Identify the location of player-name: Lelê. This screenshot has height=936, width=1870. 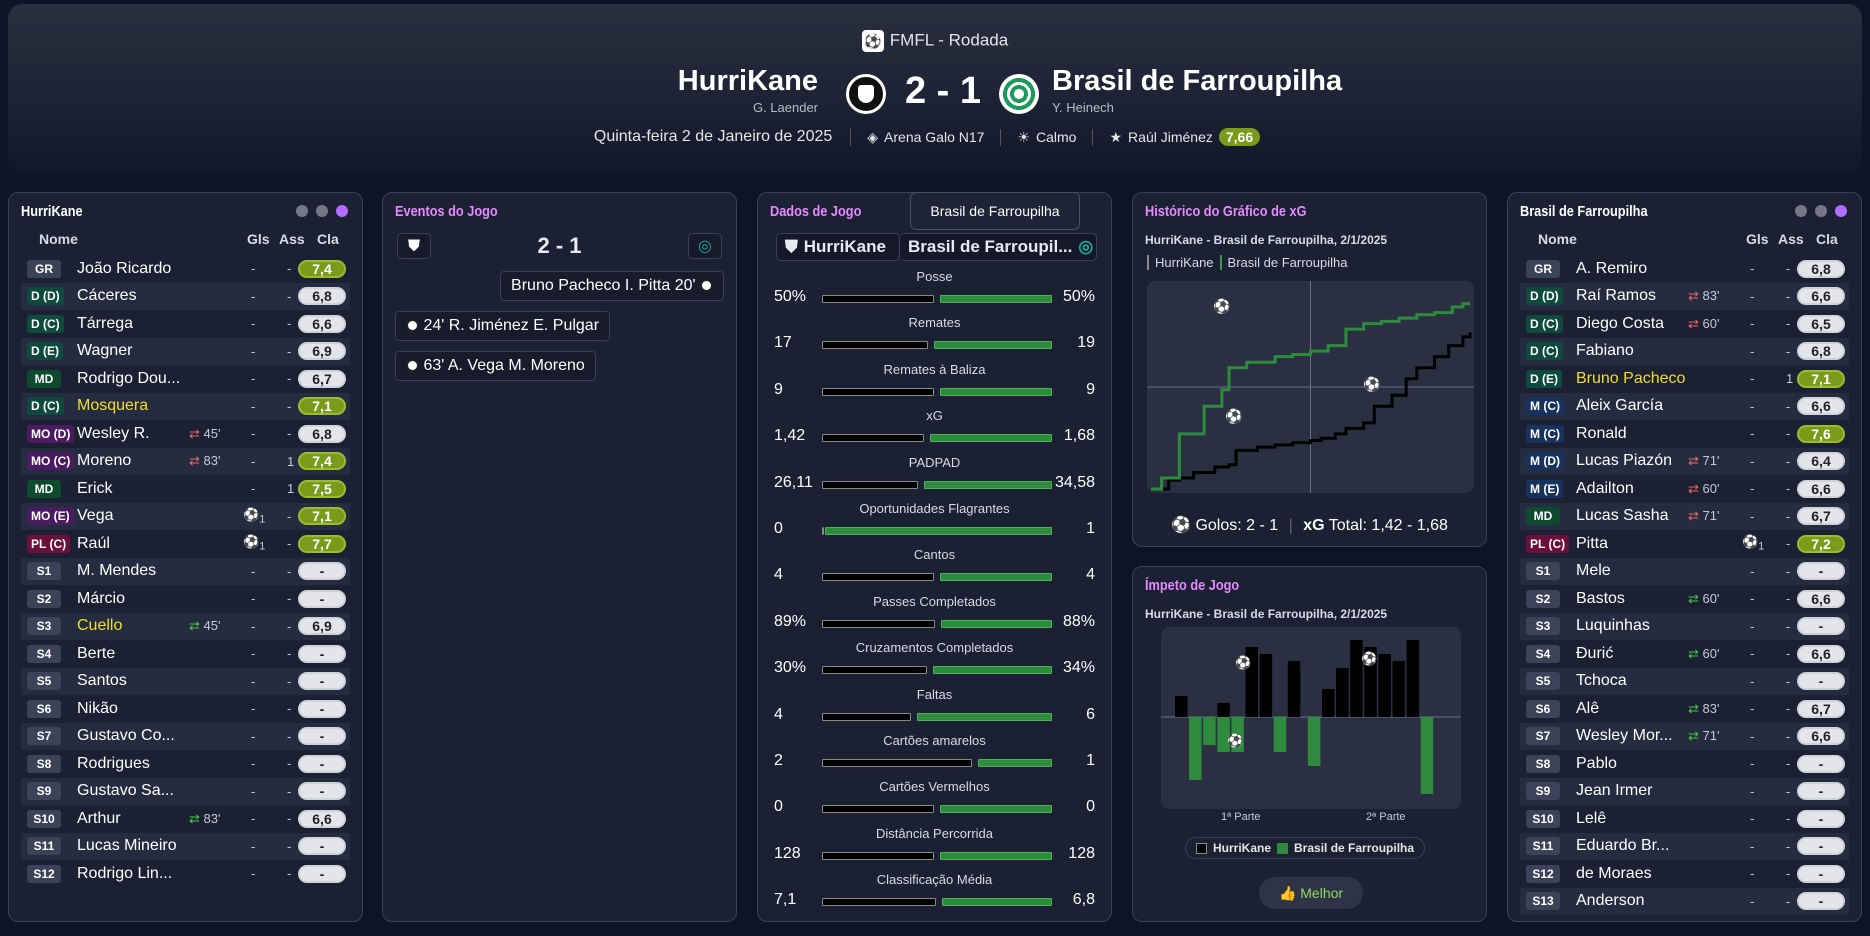
(1591, 818).